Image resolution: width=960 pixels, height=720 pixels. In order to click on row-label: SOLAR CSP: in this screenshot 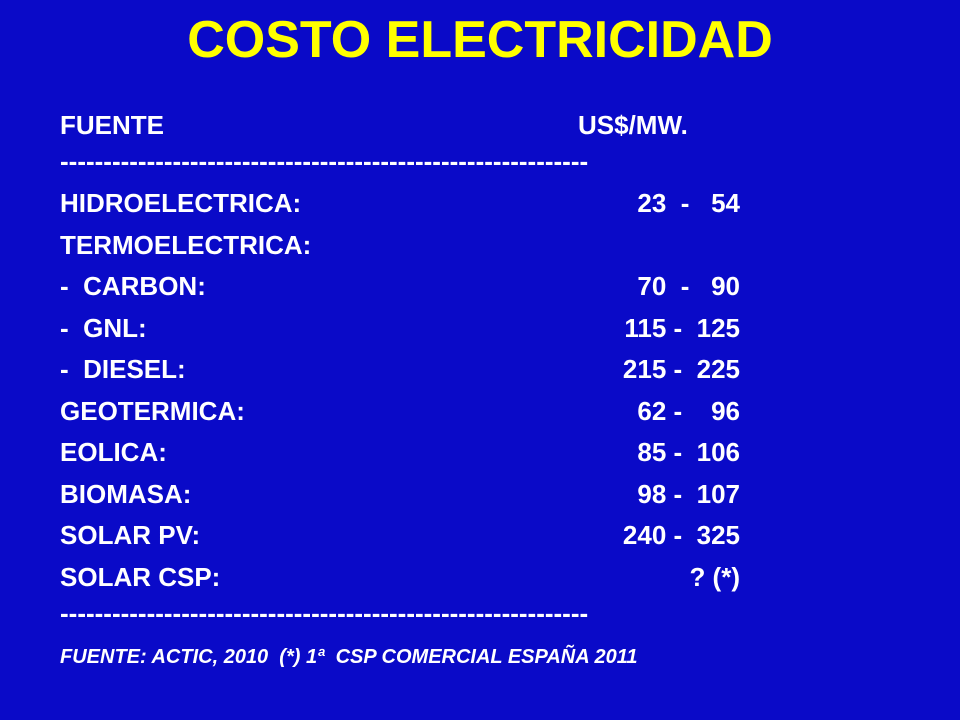, I will do `click(140, 576)`.